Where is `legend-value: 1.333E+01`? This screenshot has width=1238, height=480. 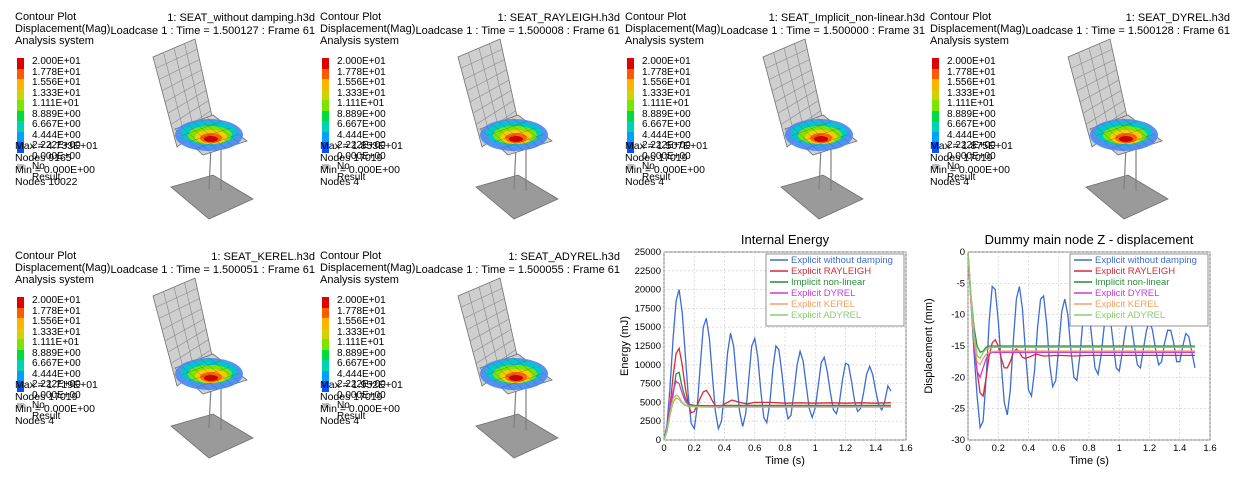 legend-value: 1.333E+01 is located at coordinates (666, 93).